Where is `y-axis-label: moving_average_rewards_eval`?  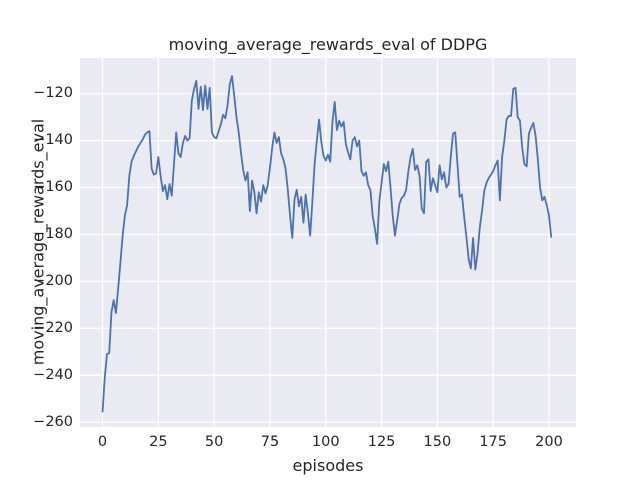 y-axis-label: moving_average_rewards_eval is located at coordinates (38, 242).